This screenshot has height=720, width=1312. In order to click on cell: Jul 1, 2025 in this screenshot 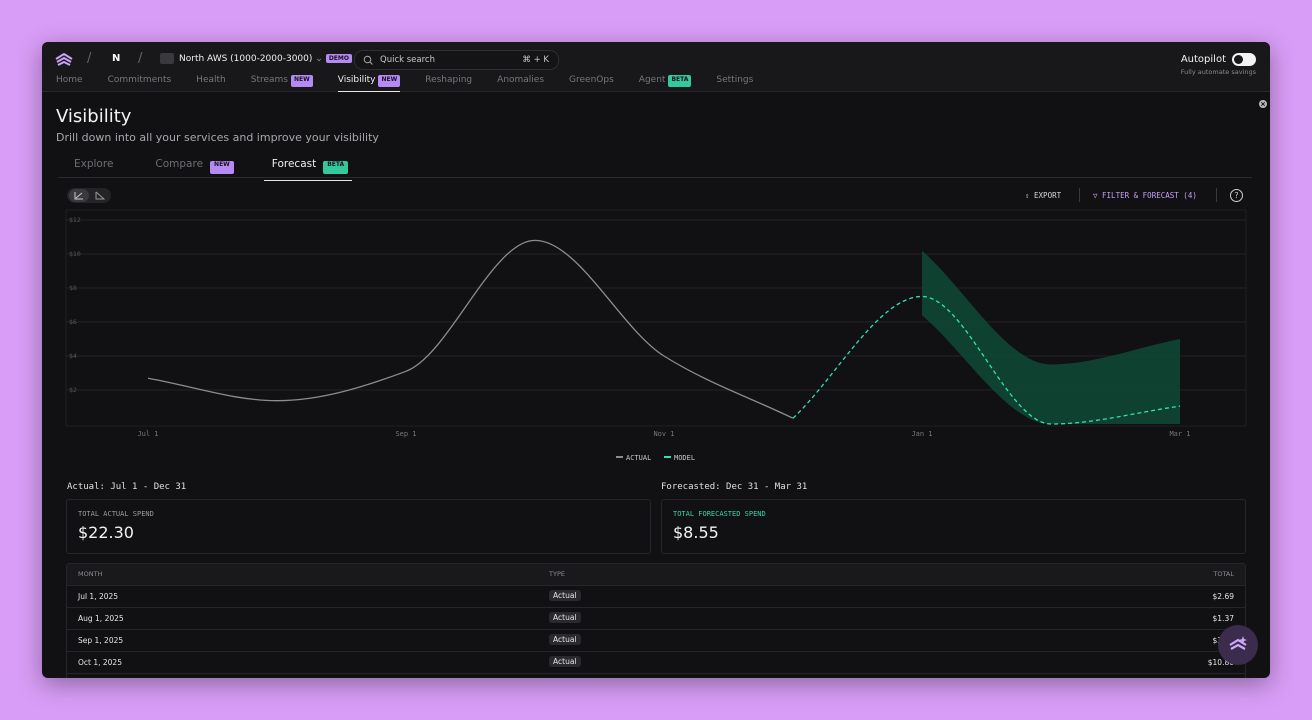, I will do `click(98, 596)`.